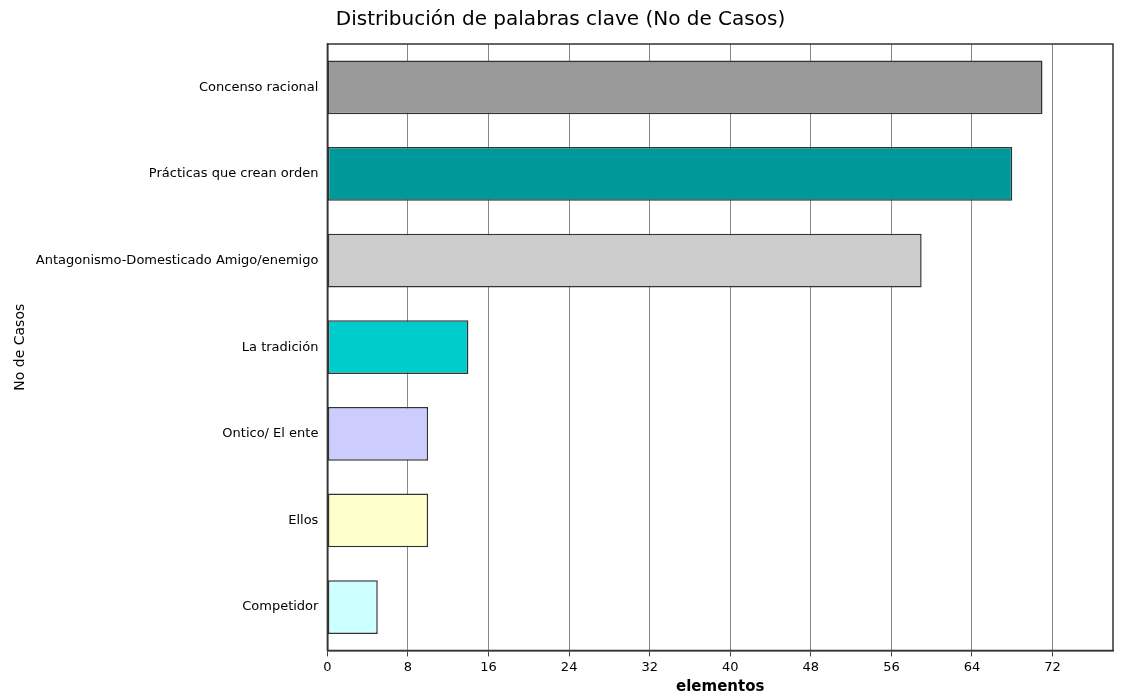  What do you see at coordinates (177, 259) in the screenshot?
I see `y-tick-label: Antagonismo-Domesticado Amigo/enemigo` at bounding box center [177, 259].